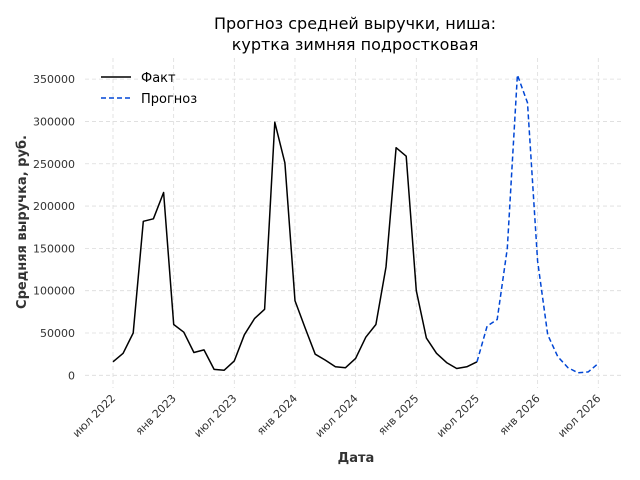 This screenshot has width=640, height=480. What do you see at coordinates (169, 99) in the screenshot?
I see `legend-label-forecast: Прогноз` at bounding box center [169, 99].